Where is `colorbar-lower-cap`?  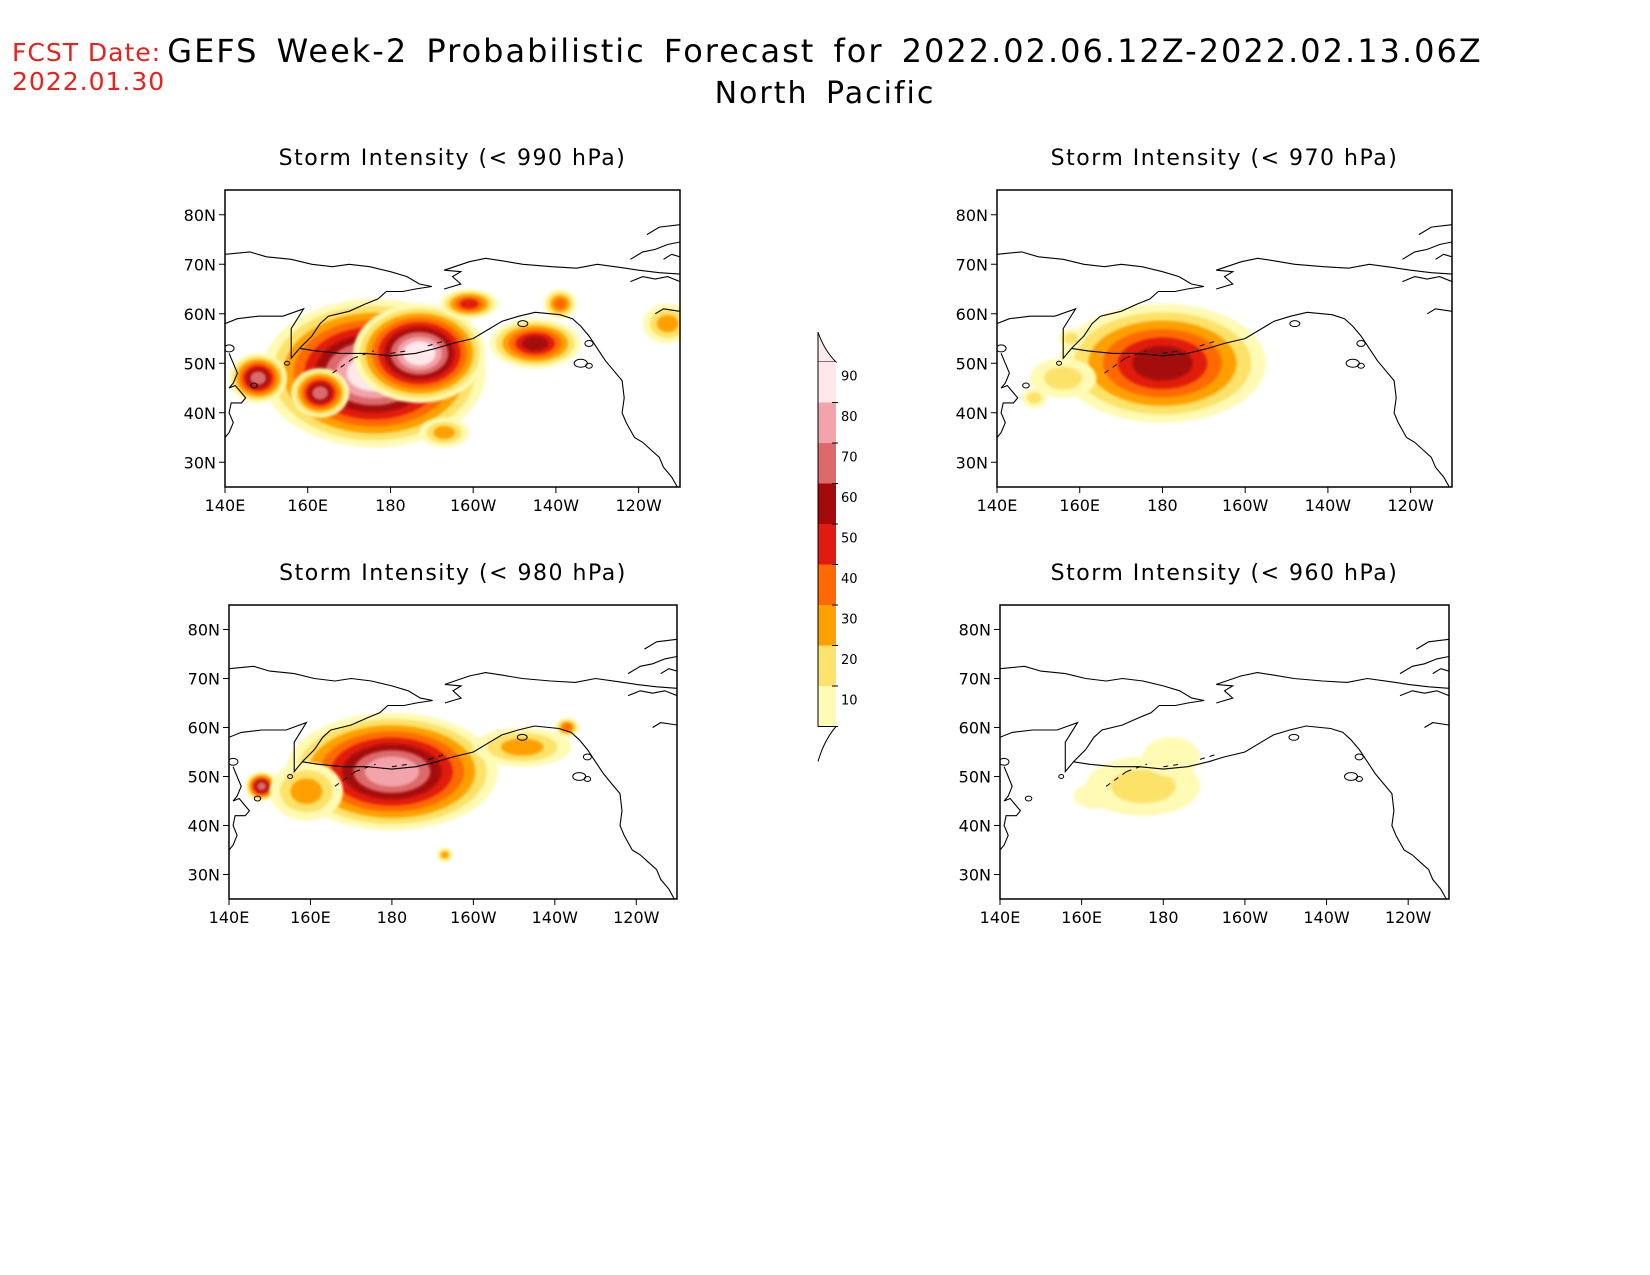
colorbar-lower-cap is located at coordinates (827, 744).